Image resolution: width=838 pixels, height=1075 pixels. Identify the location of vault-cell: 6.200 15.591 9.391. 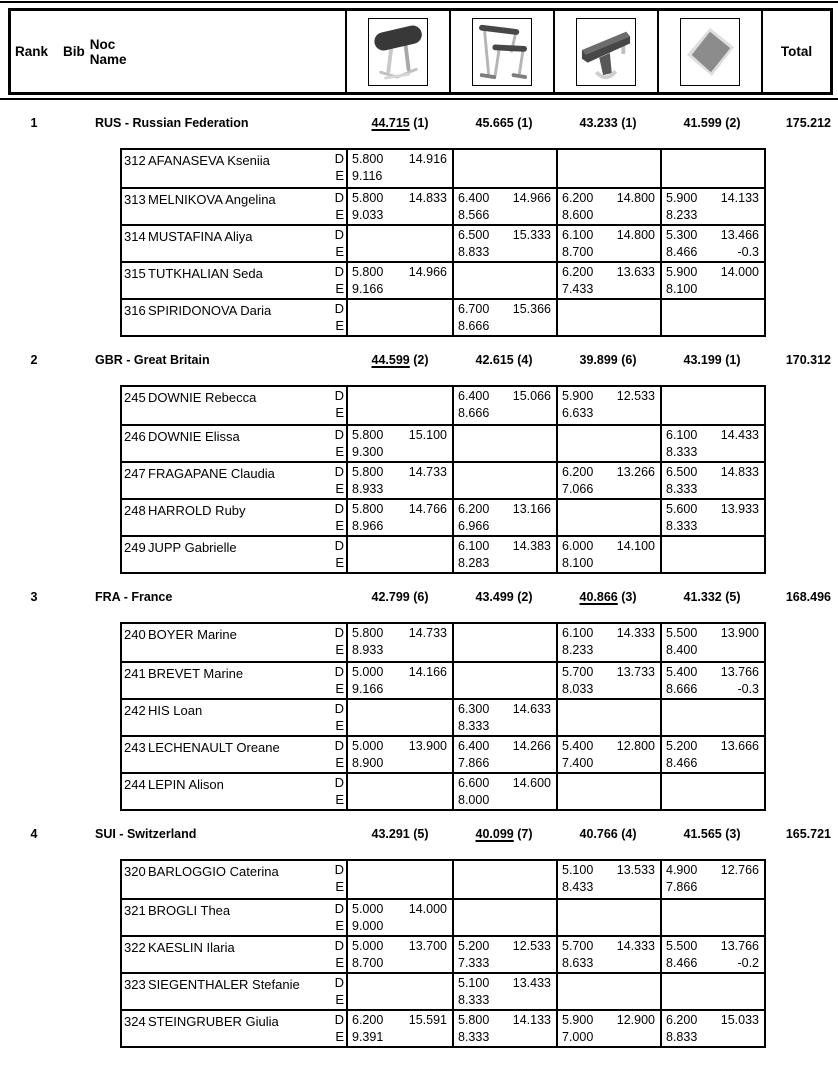
(400, 1028).